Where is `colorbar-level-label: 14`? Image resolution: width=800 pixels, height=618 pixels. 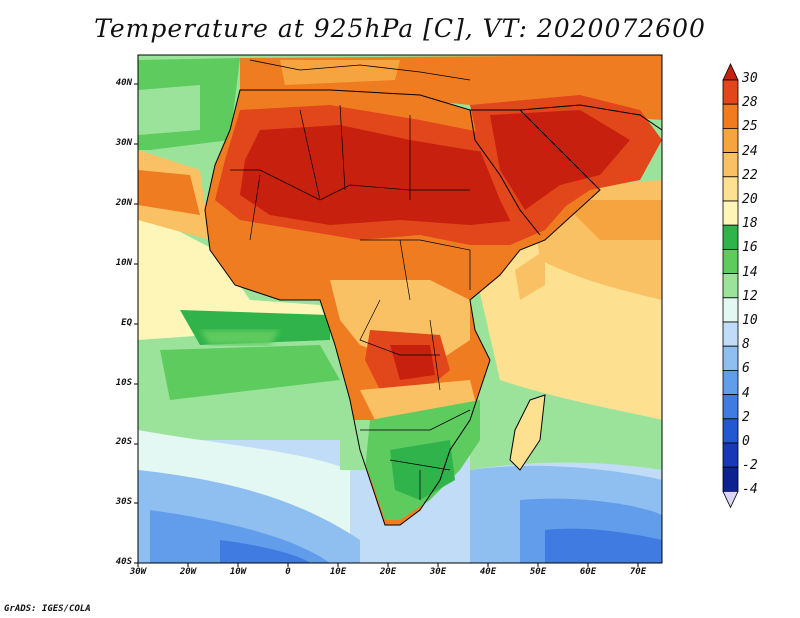 colorbar-level-label: 14 is located at coordinates (750, 272).